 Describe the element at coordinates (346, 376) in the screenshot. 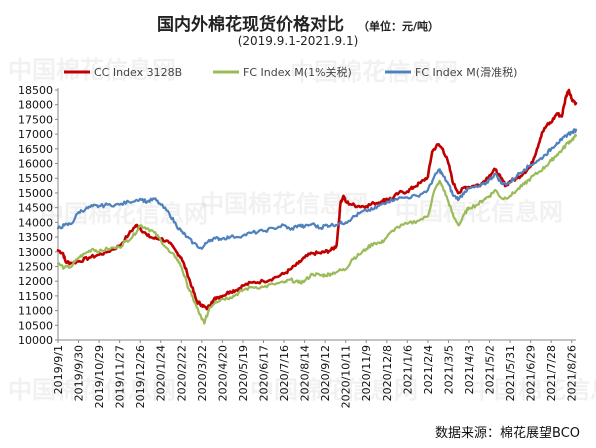

I see `x-tick-label: 2020/10/11` at that location.